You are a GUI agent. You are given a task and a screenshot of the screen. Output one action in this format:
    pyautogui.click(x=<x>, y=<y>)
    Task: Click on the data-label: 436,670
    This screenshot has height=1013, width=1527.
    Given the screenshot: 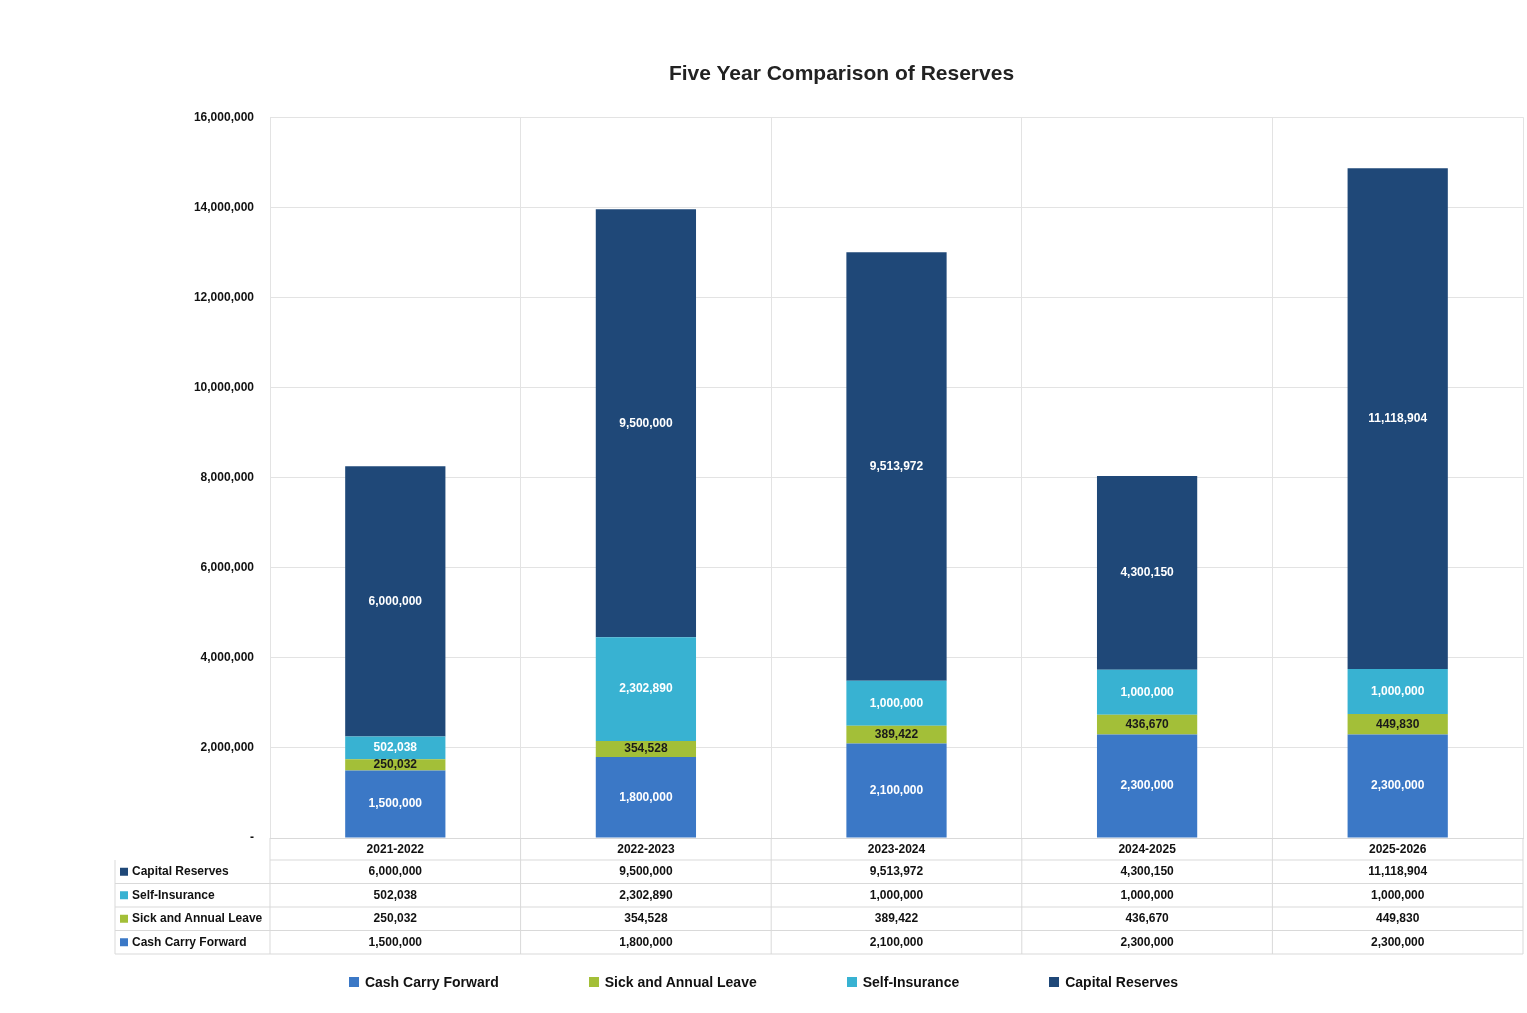 What is the action you would take?
    pyautogui.click(x=1147, y=918)
    